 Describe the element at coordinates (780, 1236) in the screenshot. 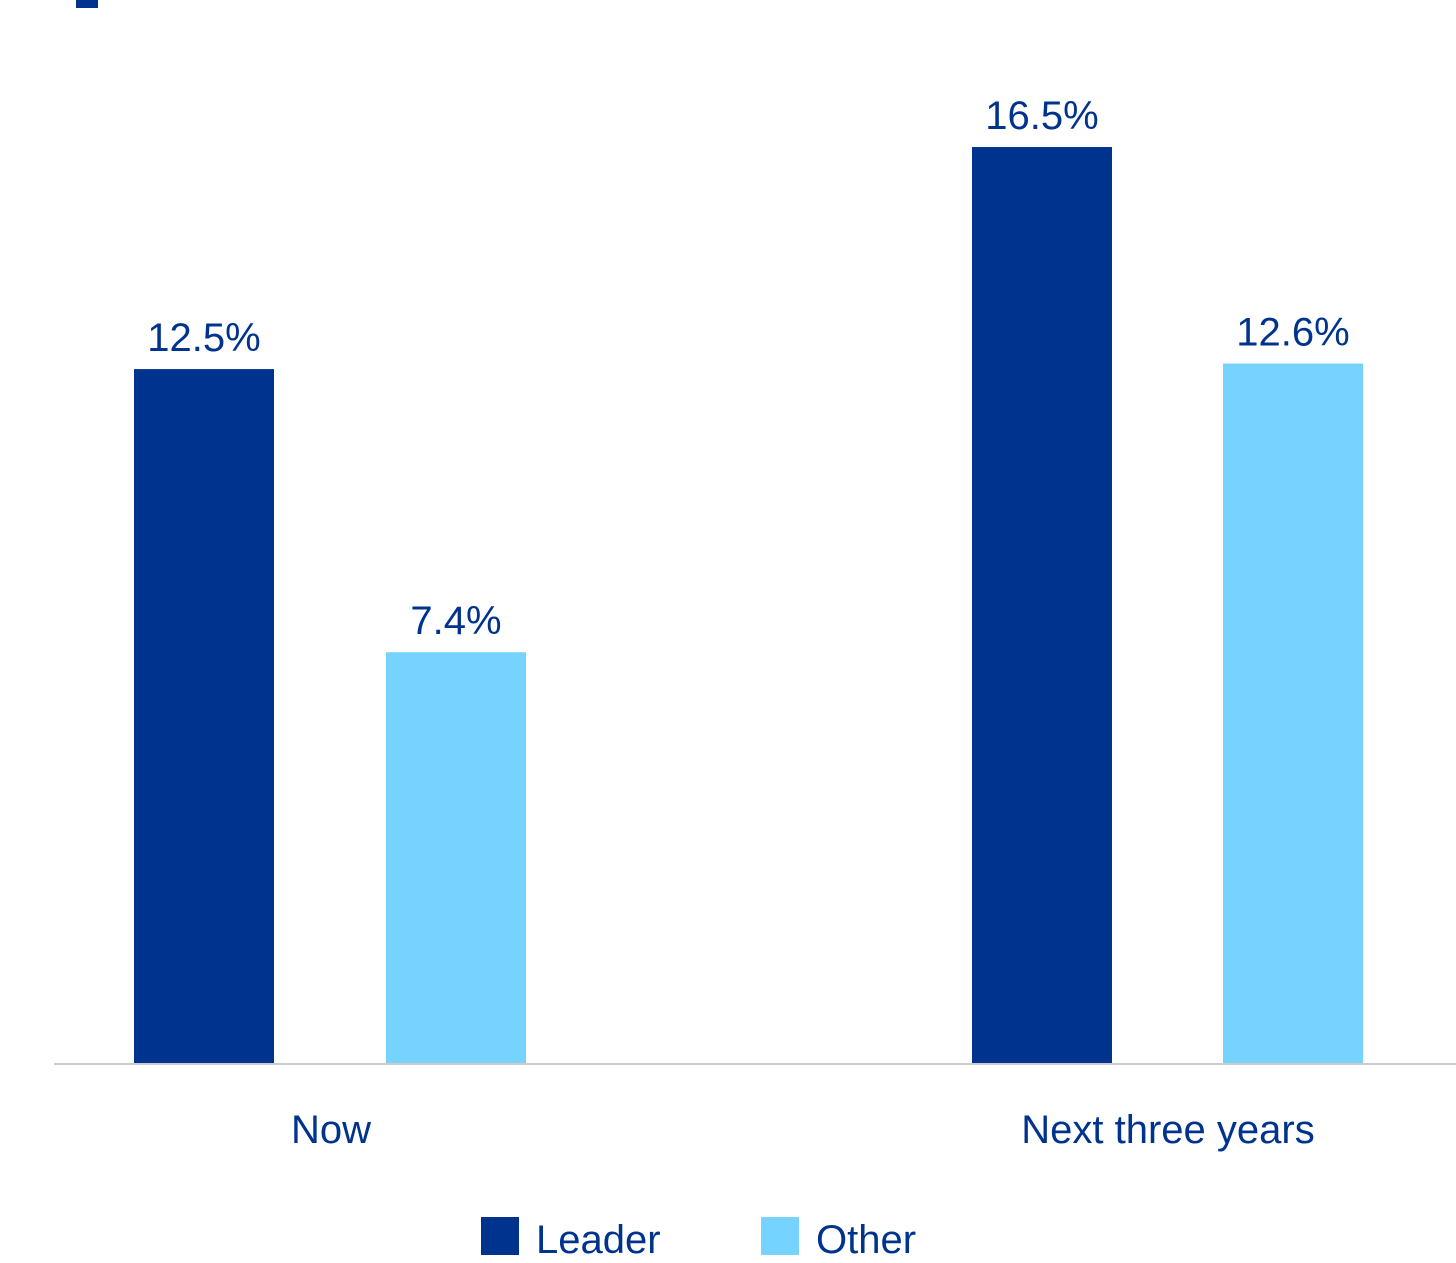

I see `legend-swatch-other` at that location.